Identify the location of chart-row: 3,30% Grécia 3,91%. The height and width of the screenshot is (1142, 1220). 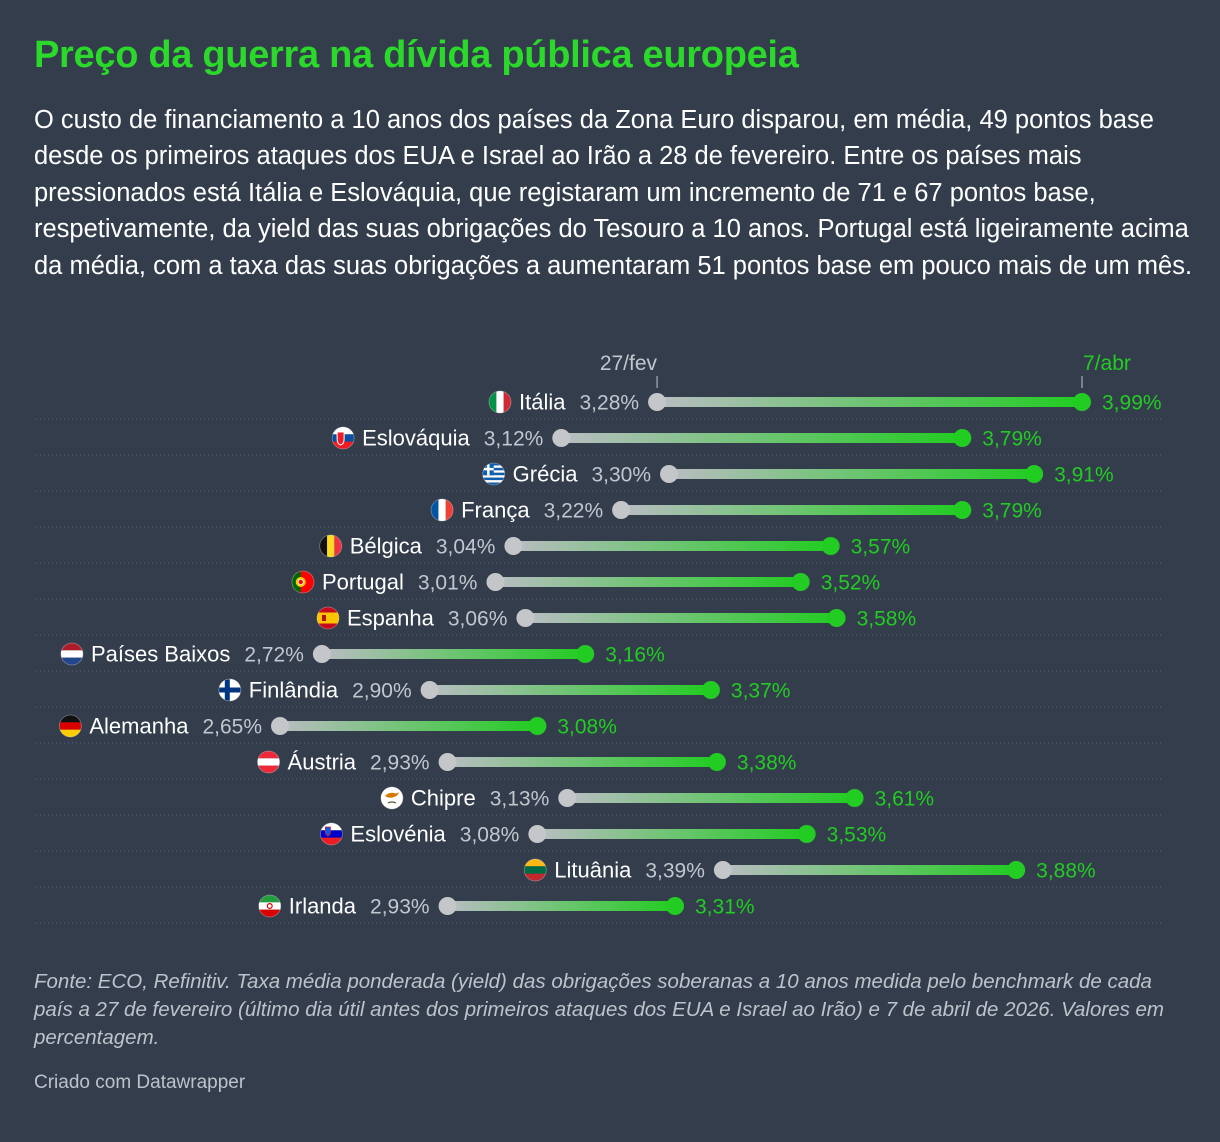
(599, 477).